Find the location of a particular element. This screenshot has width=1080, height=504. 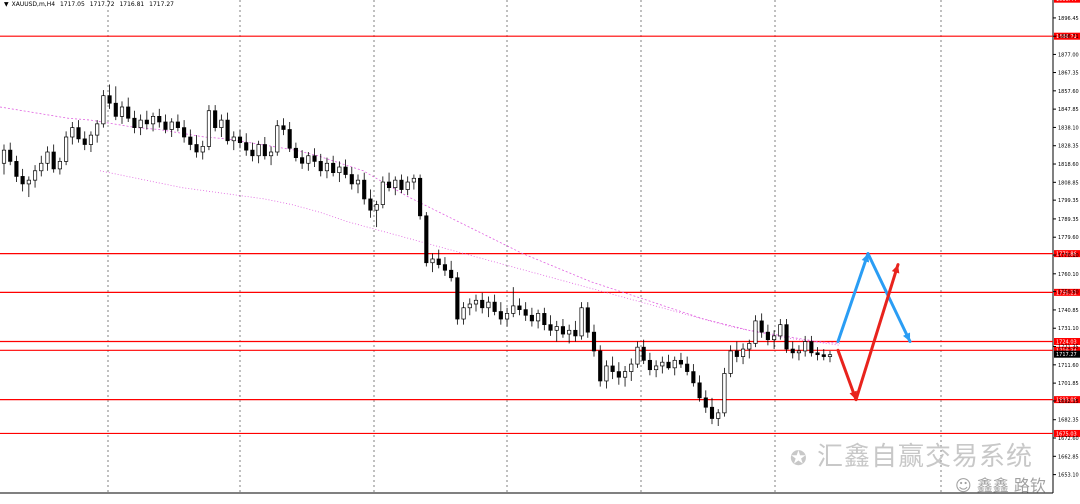

symbol-label: XAUUSD,m,H4 is located at coordinates (33, 4).